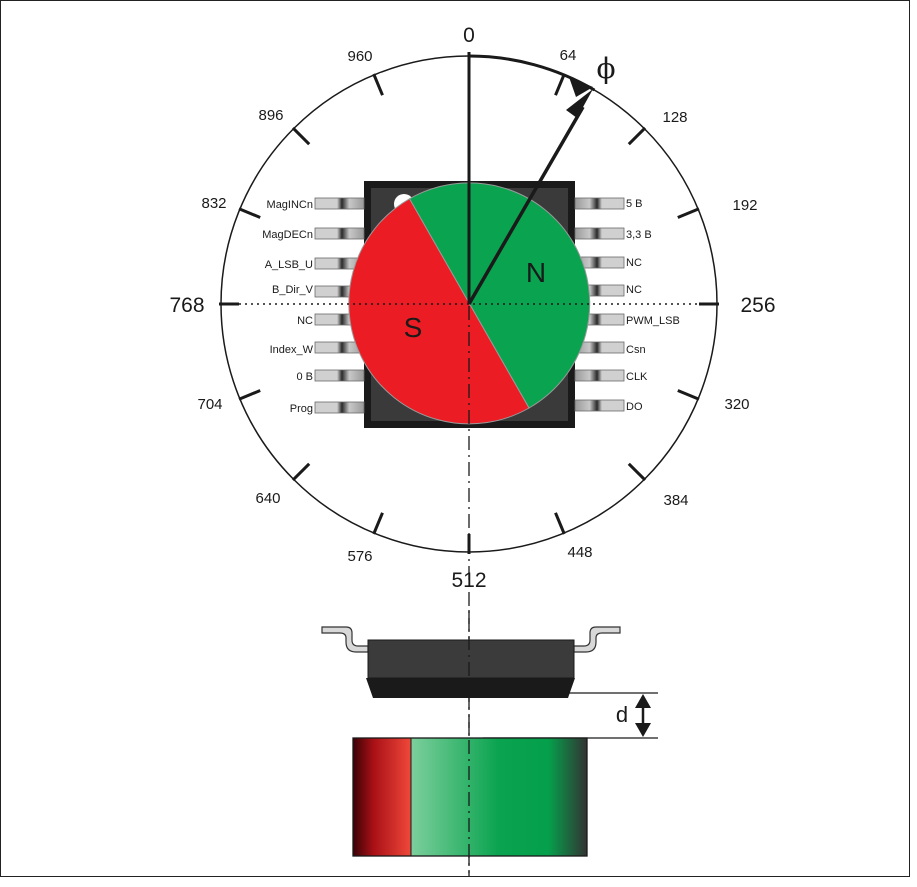 This screenshot has height=887, width=917. Describe the element at coordinates (526, 205) in the screenshot. I see `angle-vector` at that location.